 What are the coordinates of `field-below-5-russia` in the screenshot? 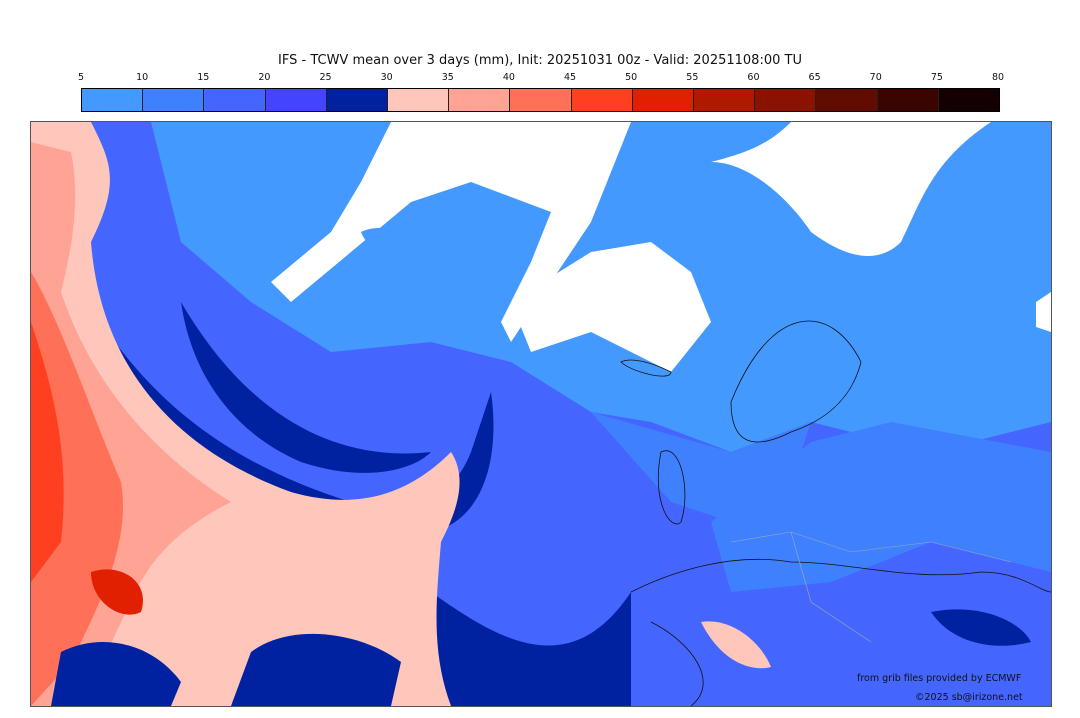 It's located at (1043, 312).